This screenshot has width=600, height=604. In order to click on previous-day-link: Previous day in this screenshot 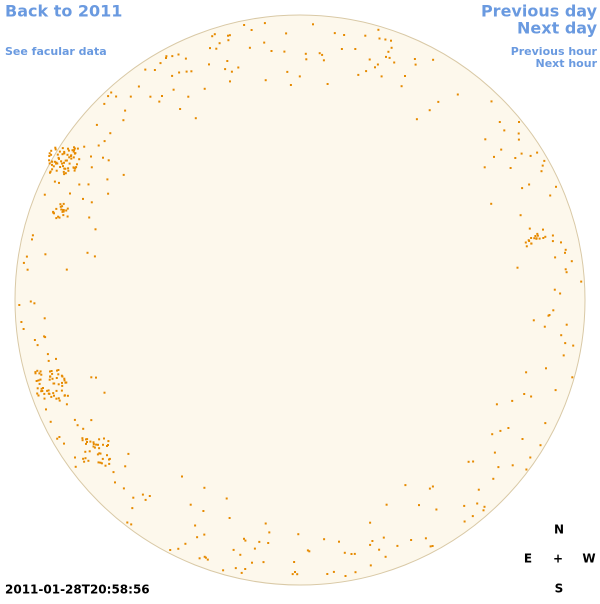, I will do `click(539, 11)`.